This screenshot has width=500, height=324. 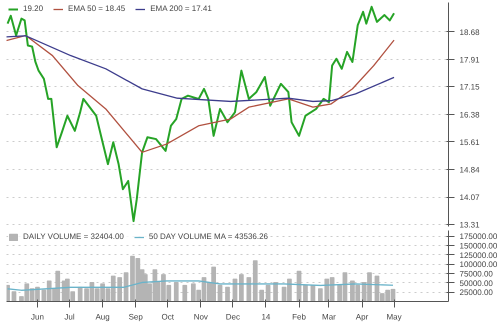 I want to click on y-tick-label: 14.07, so click(x=470, y=197).